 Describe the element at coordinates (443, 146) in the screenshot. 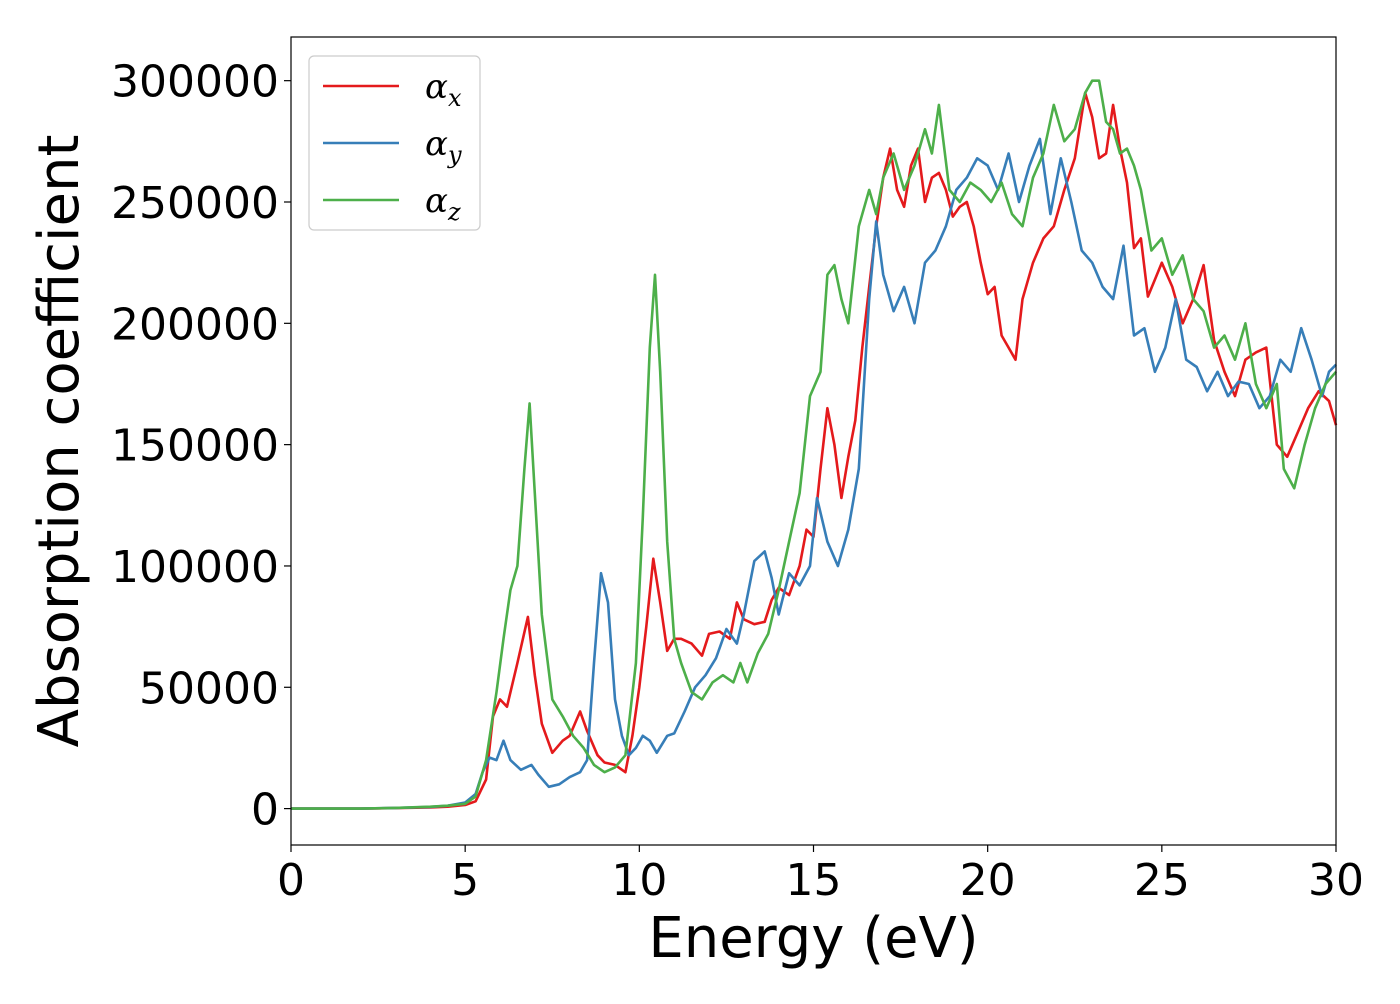

I see `legend-label-alpha-y: αy` at that location.